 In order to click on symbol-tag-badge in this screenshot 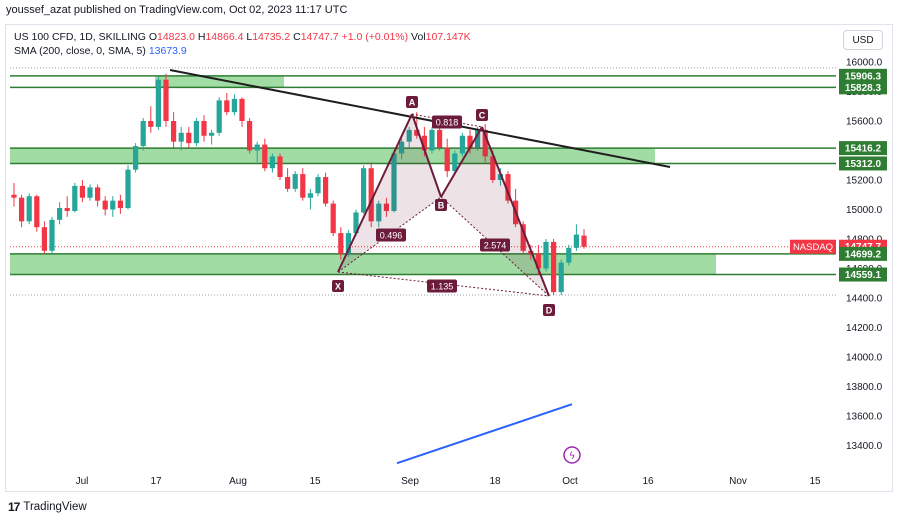, I will do `click(813, 246)`.